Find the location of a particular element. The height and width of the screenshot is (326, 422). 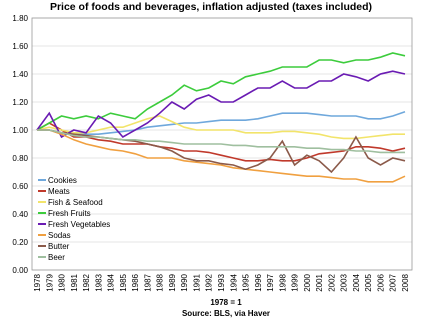

x-tick-label: 1984 is located at coordinates (111, 282).